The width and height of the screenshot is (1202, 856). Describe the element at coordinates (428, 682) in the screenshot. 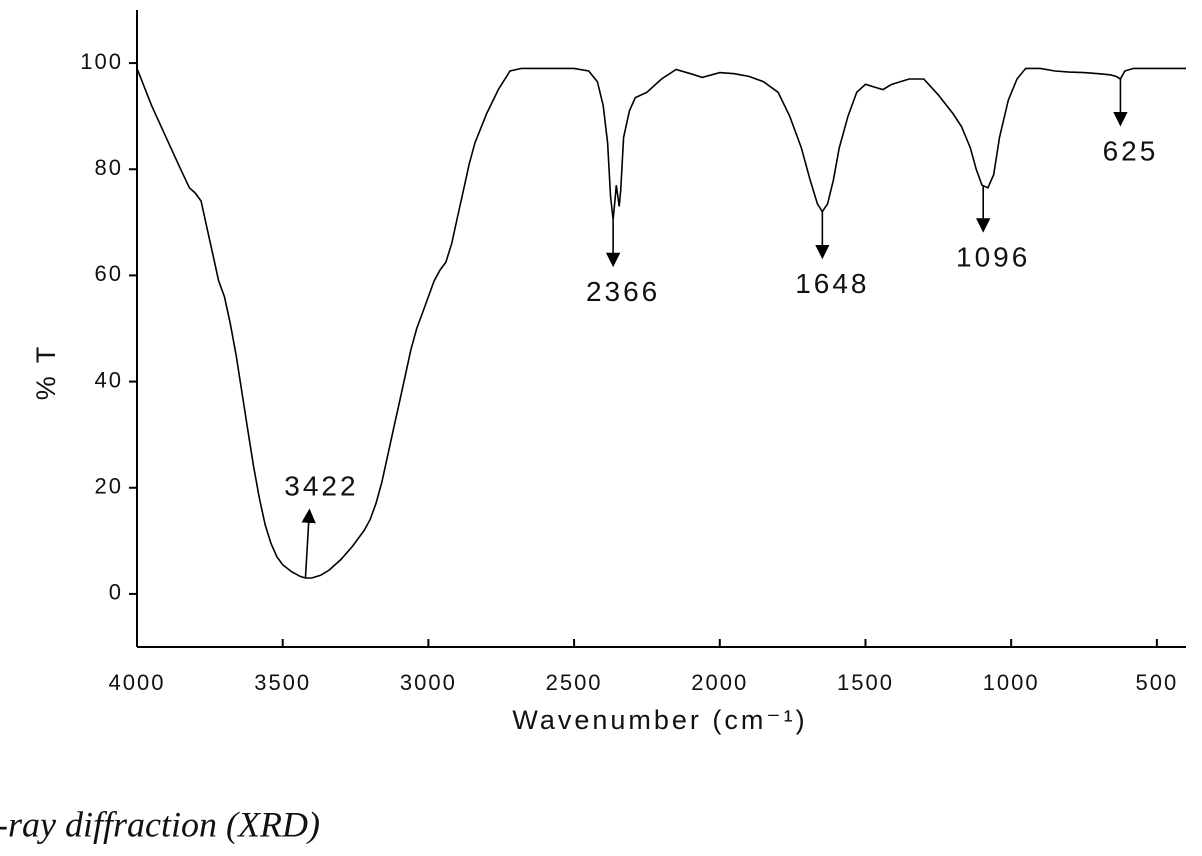

I see `x-tick-label: 3000` at that location.